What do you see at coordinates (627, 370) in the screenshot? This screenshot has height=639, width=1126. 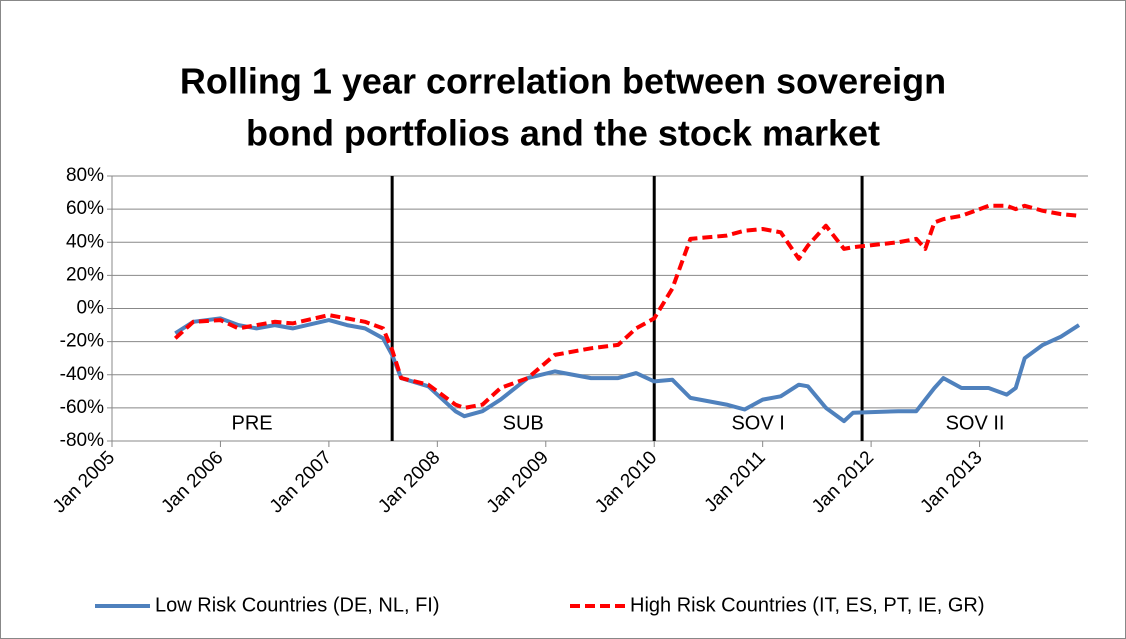 I see `data-line` at bounding box center [627, 370].